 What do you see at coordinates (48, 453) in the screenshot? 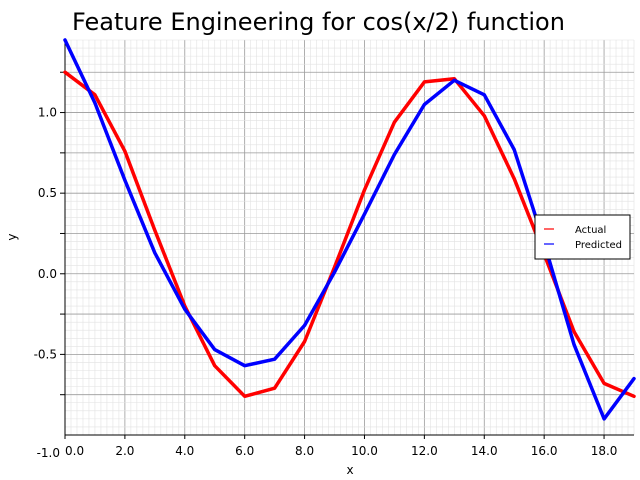
I see `y-tick-label: -1.0` at bounding box center [48, 453].